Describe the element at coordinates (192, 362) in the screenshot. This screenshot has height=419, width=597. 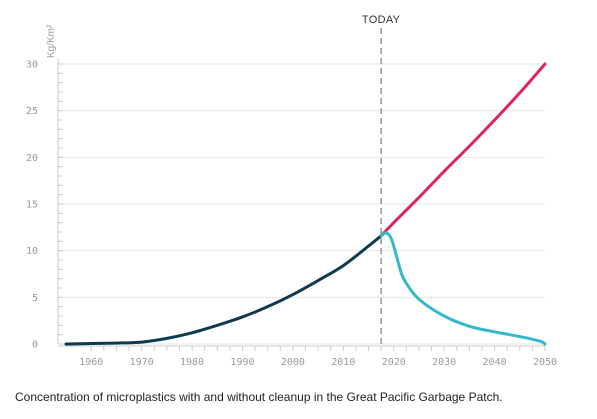
I see `x-tick-label: 1980` at that location.